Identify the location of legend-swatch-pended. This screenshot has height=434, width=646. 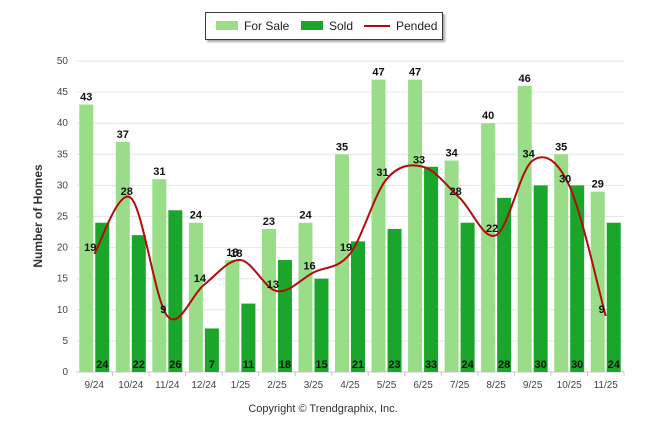
(377, 26).